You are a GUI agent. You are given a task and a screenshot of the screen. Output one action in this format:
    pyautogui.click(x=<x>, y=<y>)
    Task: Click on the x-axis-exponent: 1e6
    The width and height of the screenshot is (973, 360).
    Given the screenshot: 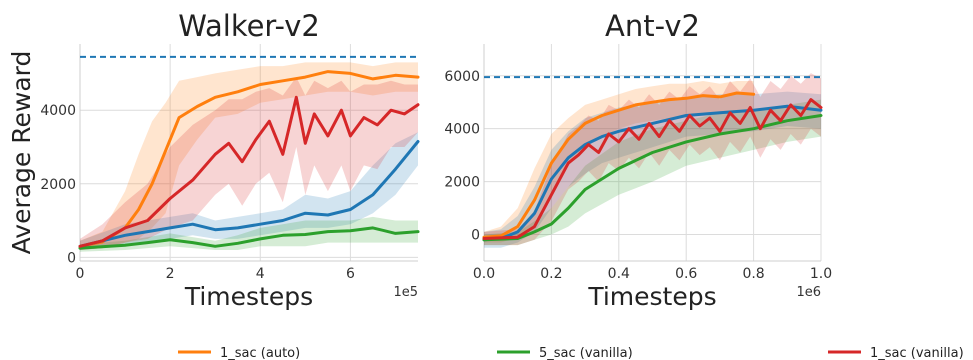 What is the action you would take?
    pyautogui.click(x=808, y=292)
    